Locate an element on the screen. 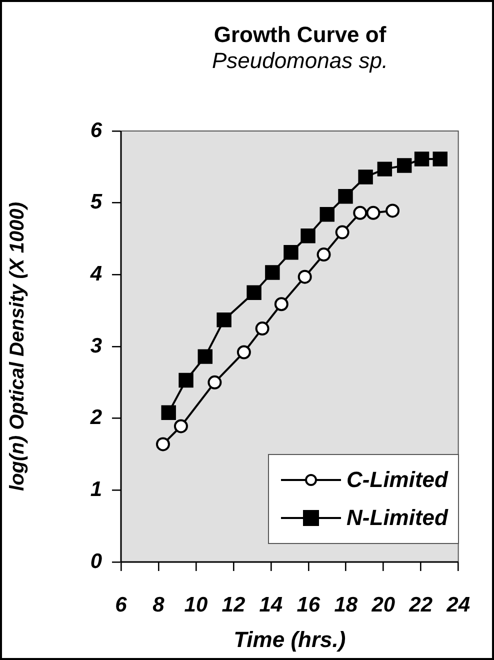  x-axis-title: Time (hrs.) is located at coordinates (290, 639).